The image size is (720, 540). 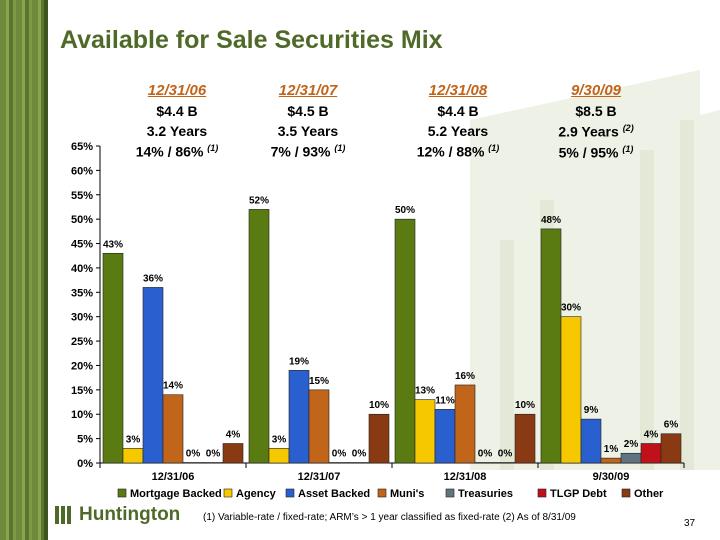 What do you see at coordinates (82, 415) in the screenshot?
I see `y-tick-label: 10%` at bounding box center [82, 415].